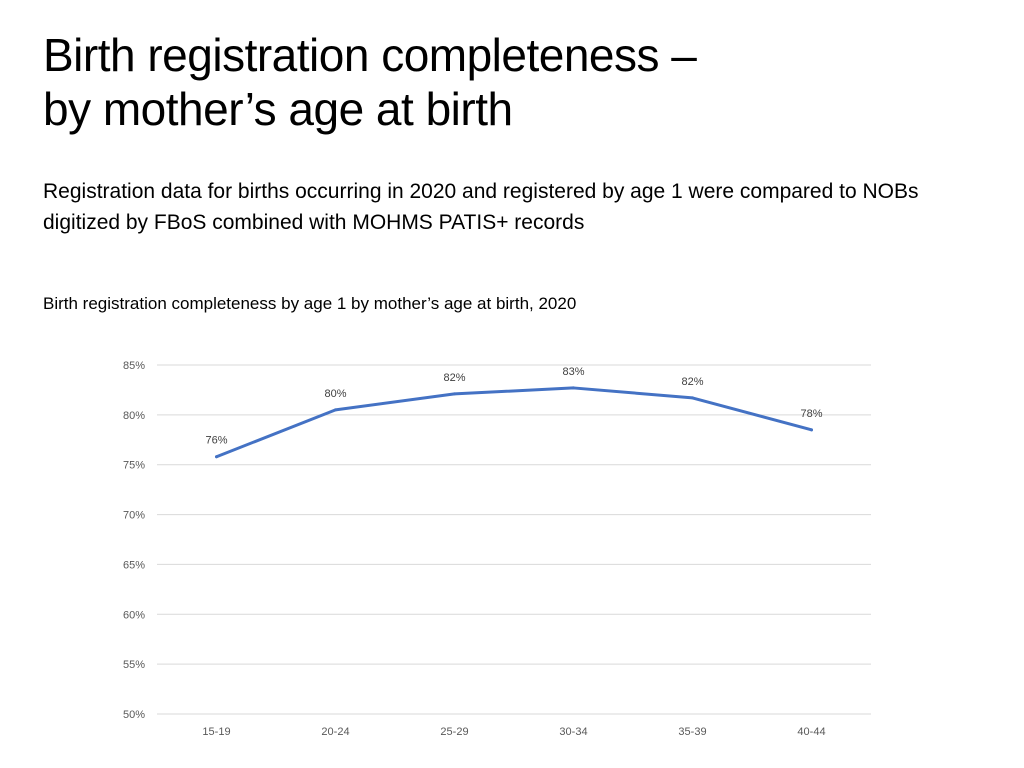 The width and height of the screenshot is (1024, 768). Describe the element at coordinates (134, 665) in the screenshot. I see `y-tick-label: 55%` at that location.